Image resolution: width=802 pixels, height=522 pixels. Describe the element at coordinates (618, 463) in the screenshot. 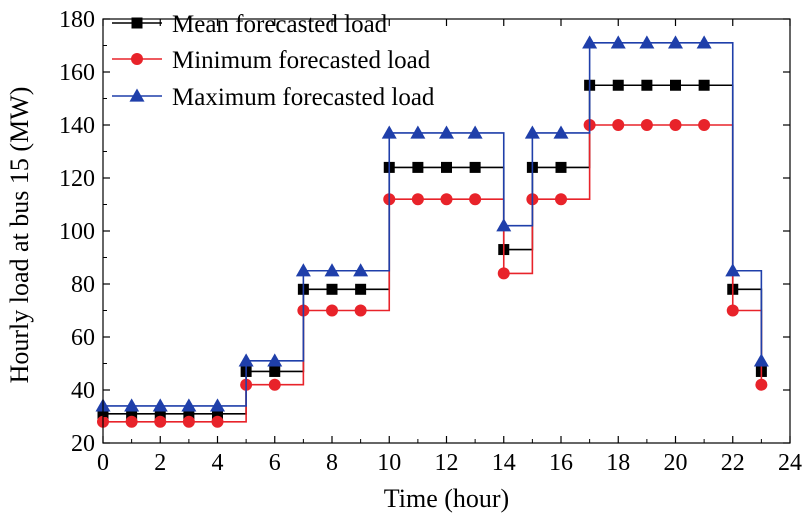

I see `x-tick-label-9: 18` at that location.